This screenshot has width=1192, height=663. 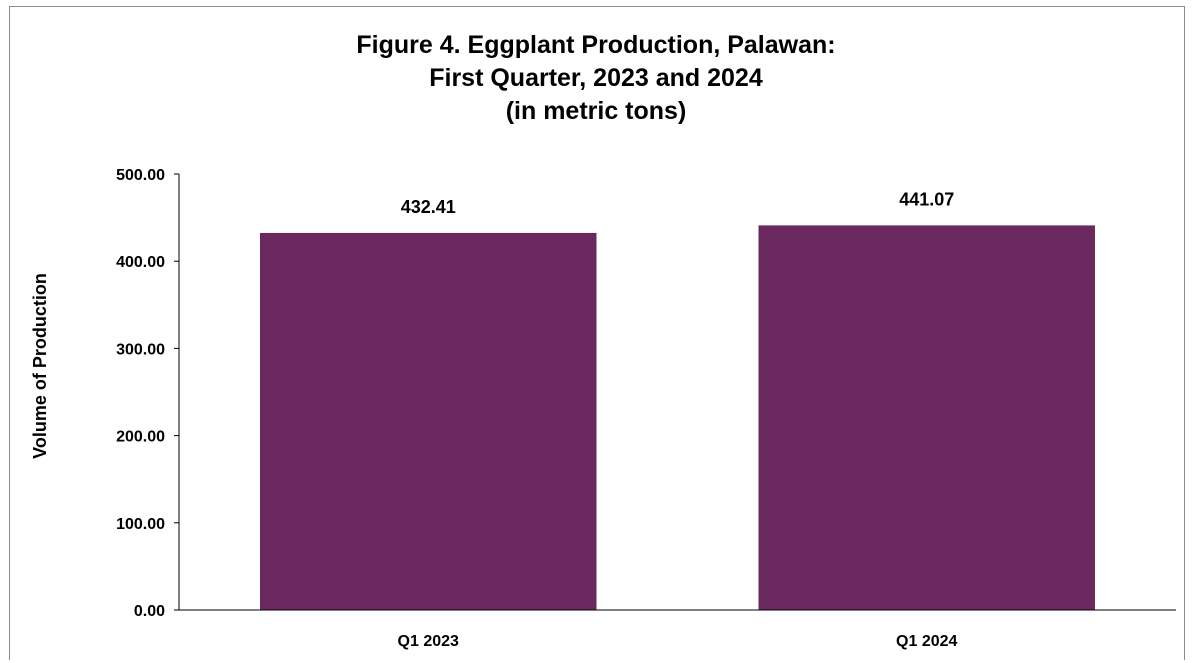 What do you see at coordinates (678, 641) in the screenshot?
I see `x-axis-category-labels: Q1 2023 Q1 2024` at bounding box center [678, 641].